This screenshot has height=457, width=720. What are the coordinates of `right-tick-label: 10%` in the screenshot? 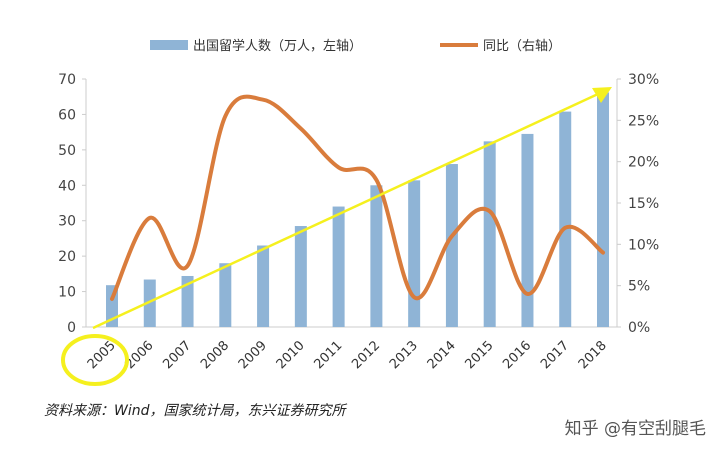 It's located at (643, 245).